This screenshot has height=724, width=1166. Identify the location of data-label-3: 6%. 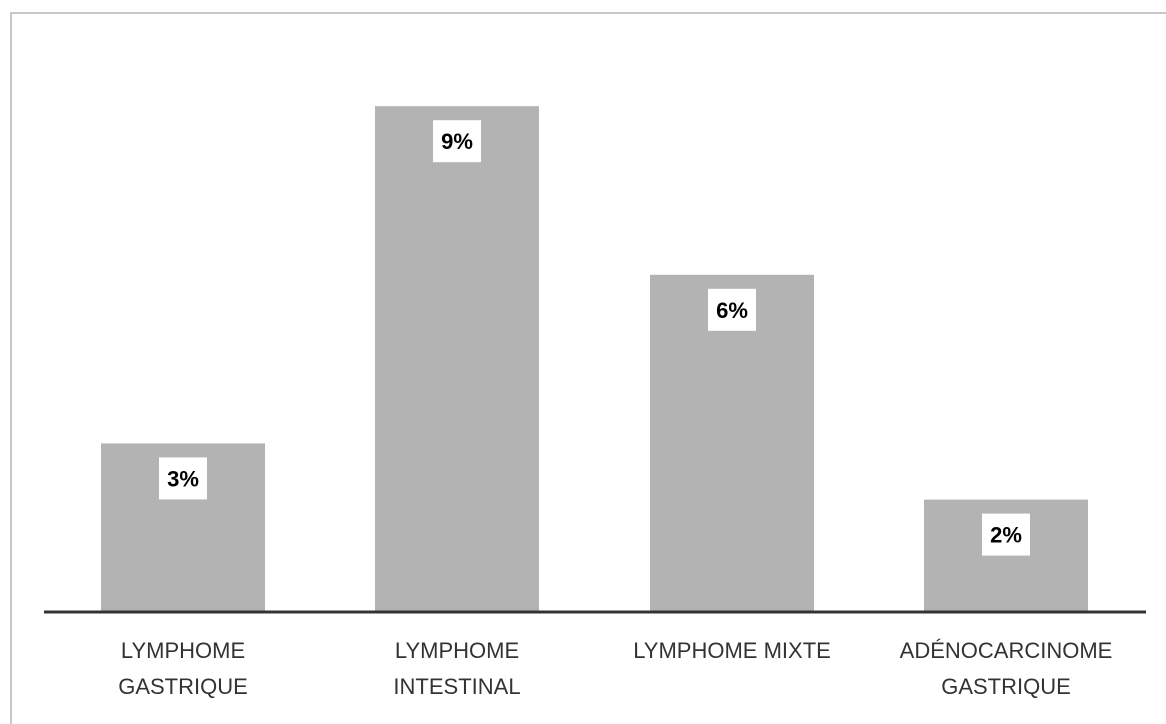
(732, 310).